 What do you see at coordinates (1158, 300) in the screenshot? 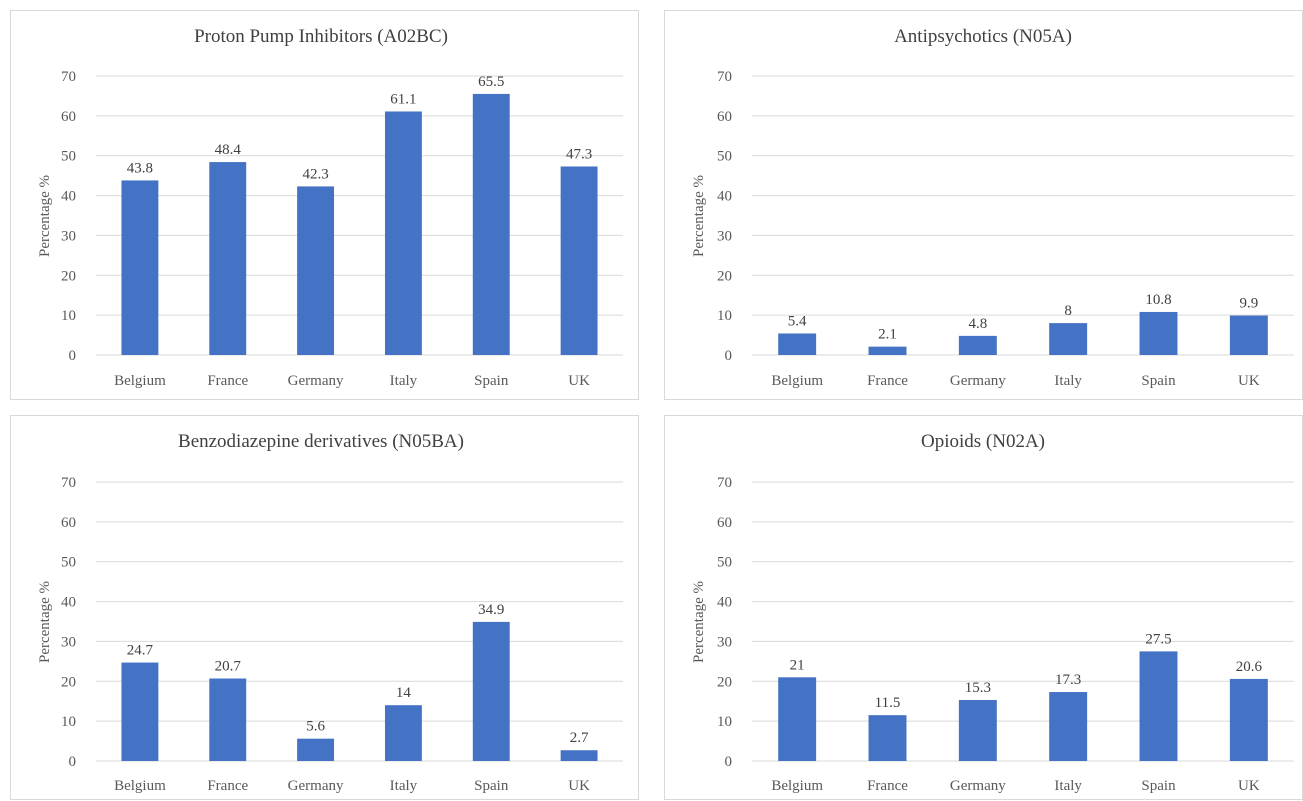
I see `data-label: 10.8` at bounding box center [1158, 300].